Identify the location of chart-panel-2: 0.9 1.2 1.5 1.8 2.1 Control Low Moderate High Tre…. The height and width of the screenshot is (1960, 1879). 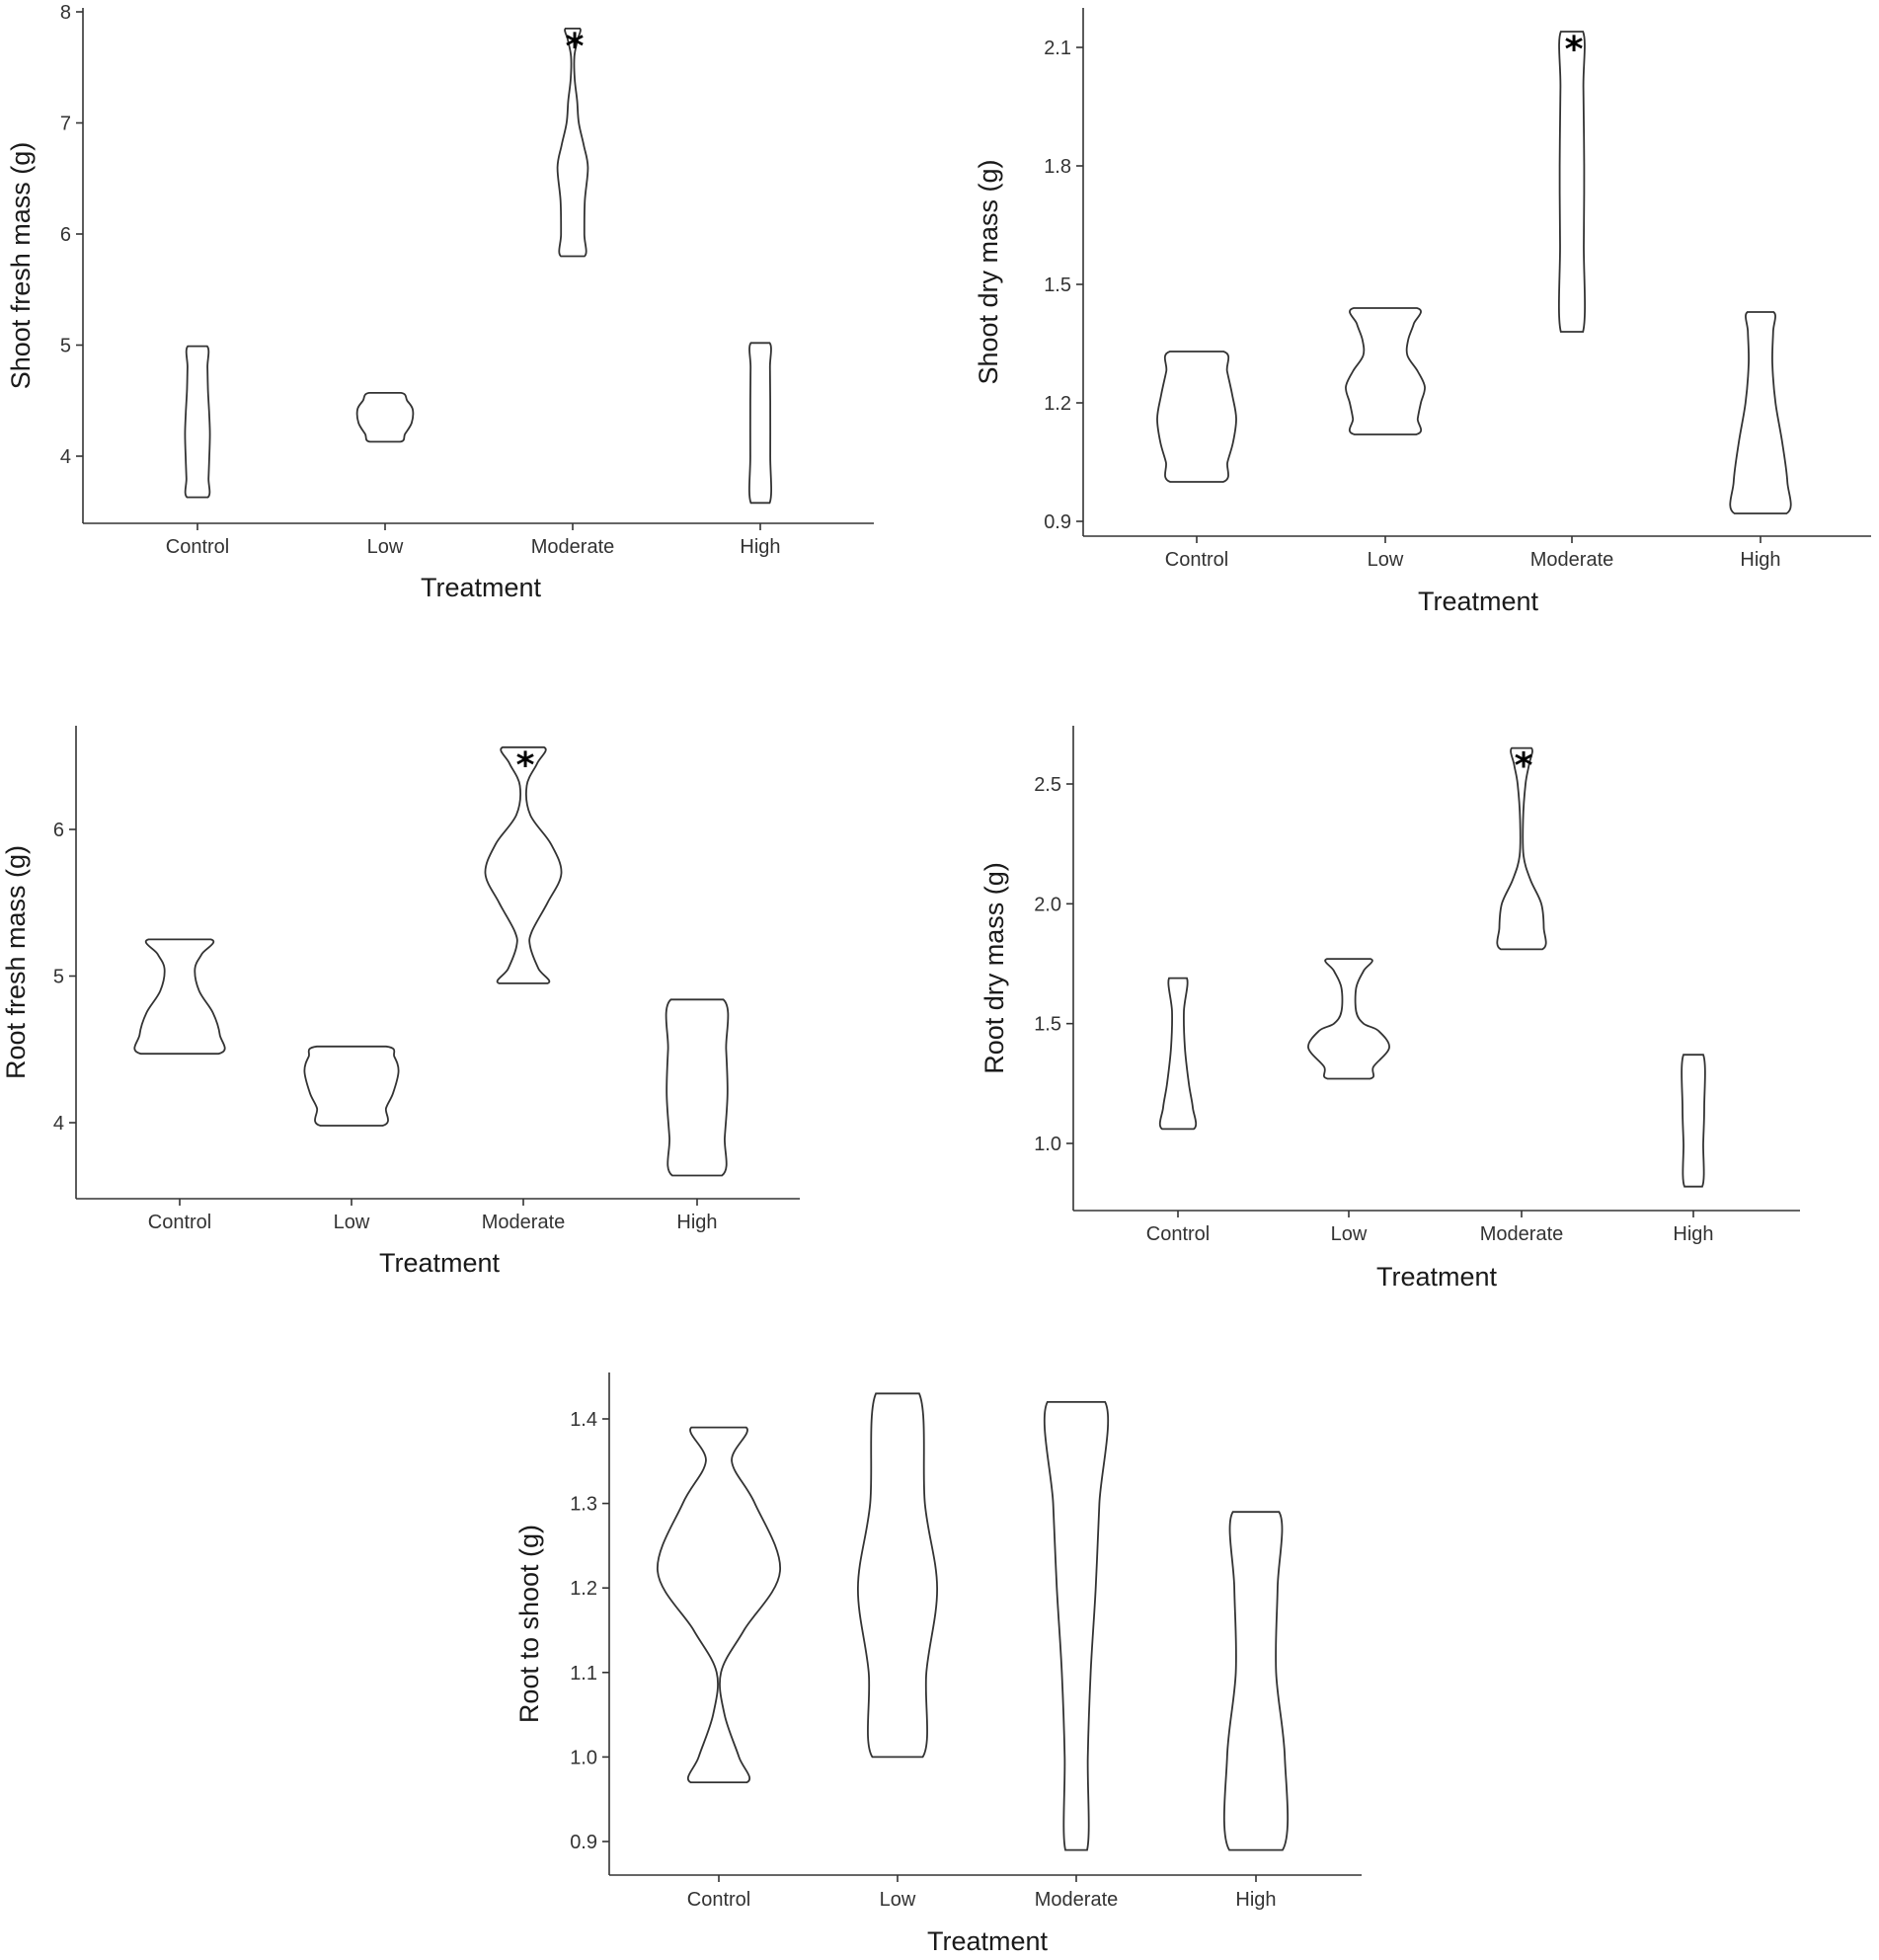
(1422, 312).